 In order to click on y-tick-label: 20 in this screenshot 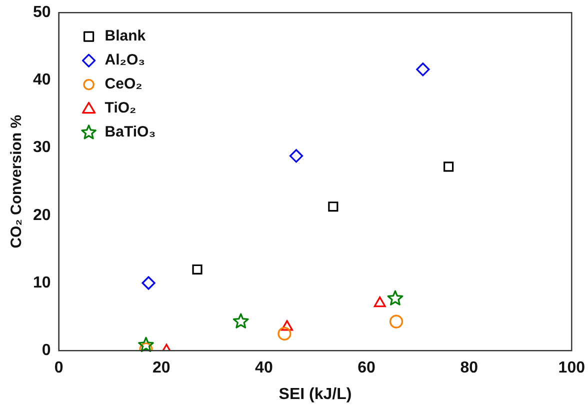, I will do `click(42, 215)`.